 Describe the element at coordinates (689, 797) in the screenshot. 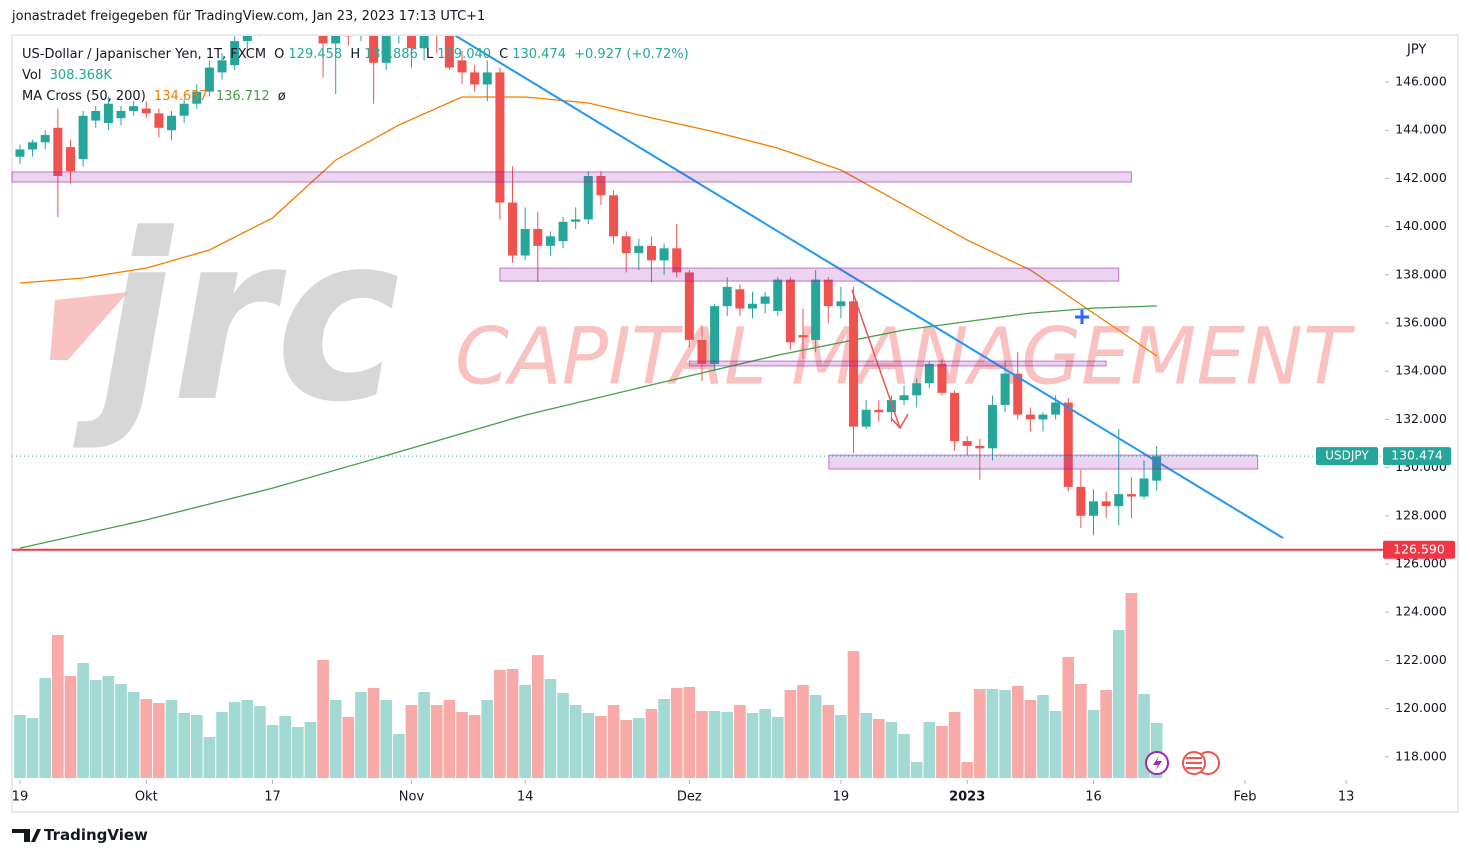

I see `x-tick-label: Dez` at that location.